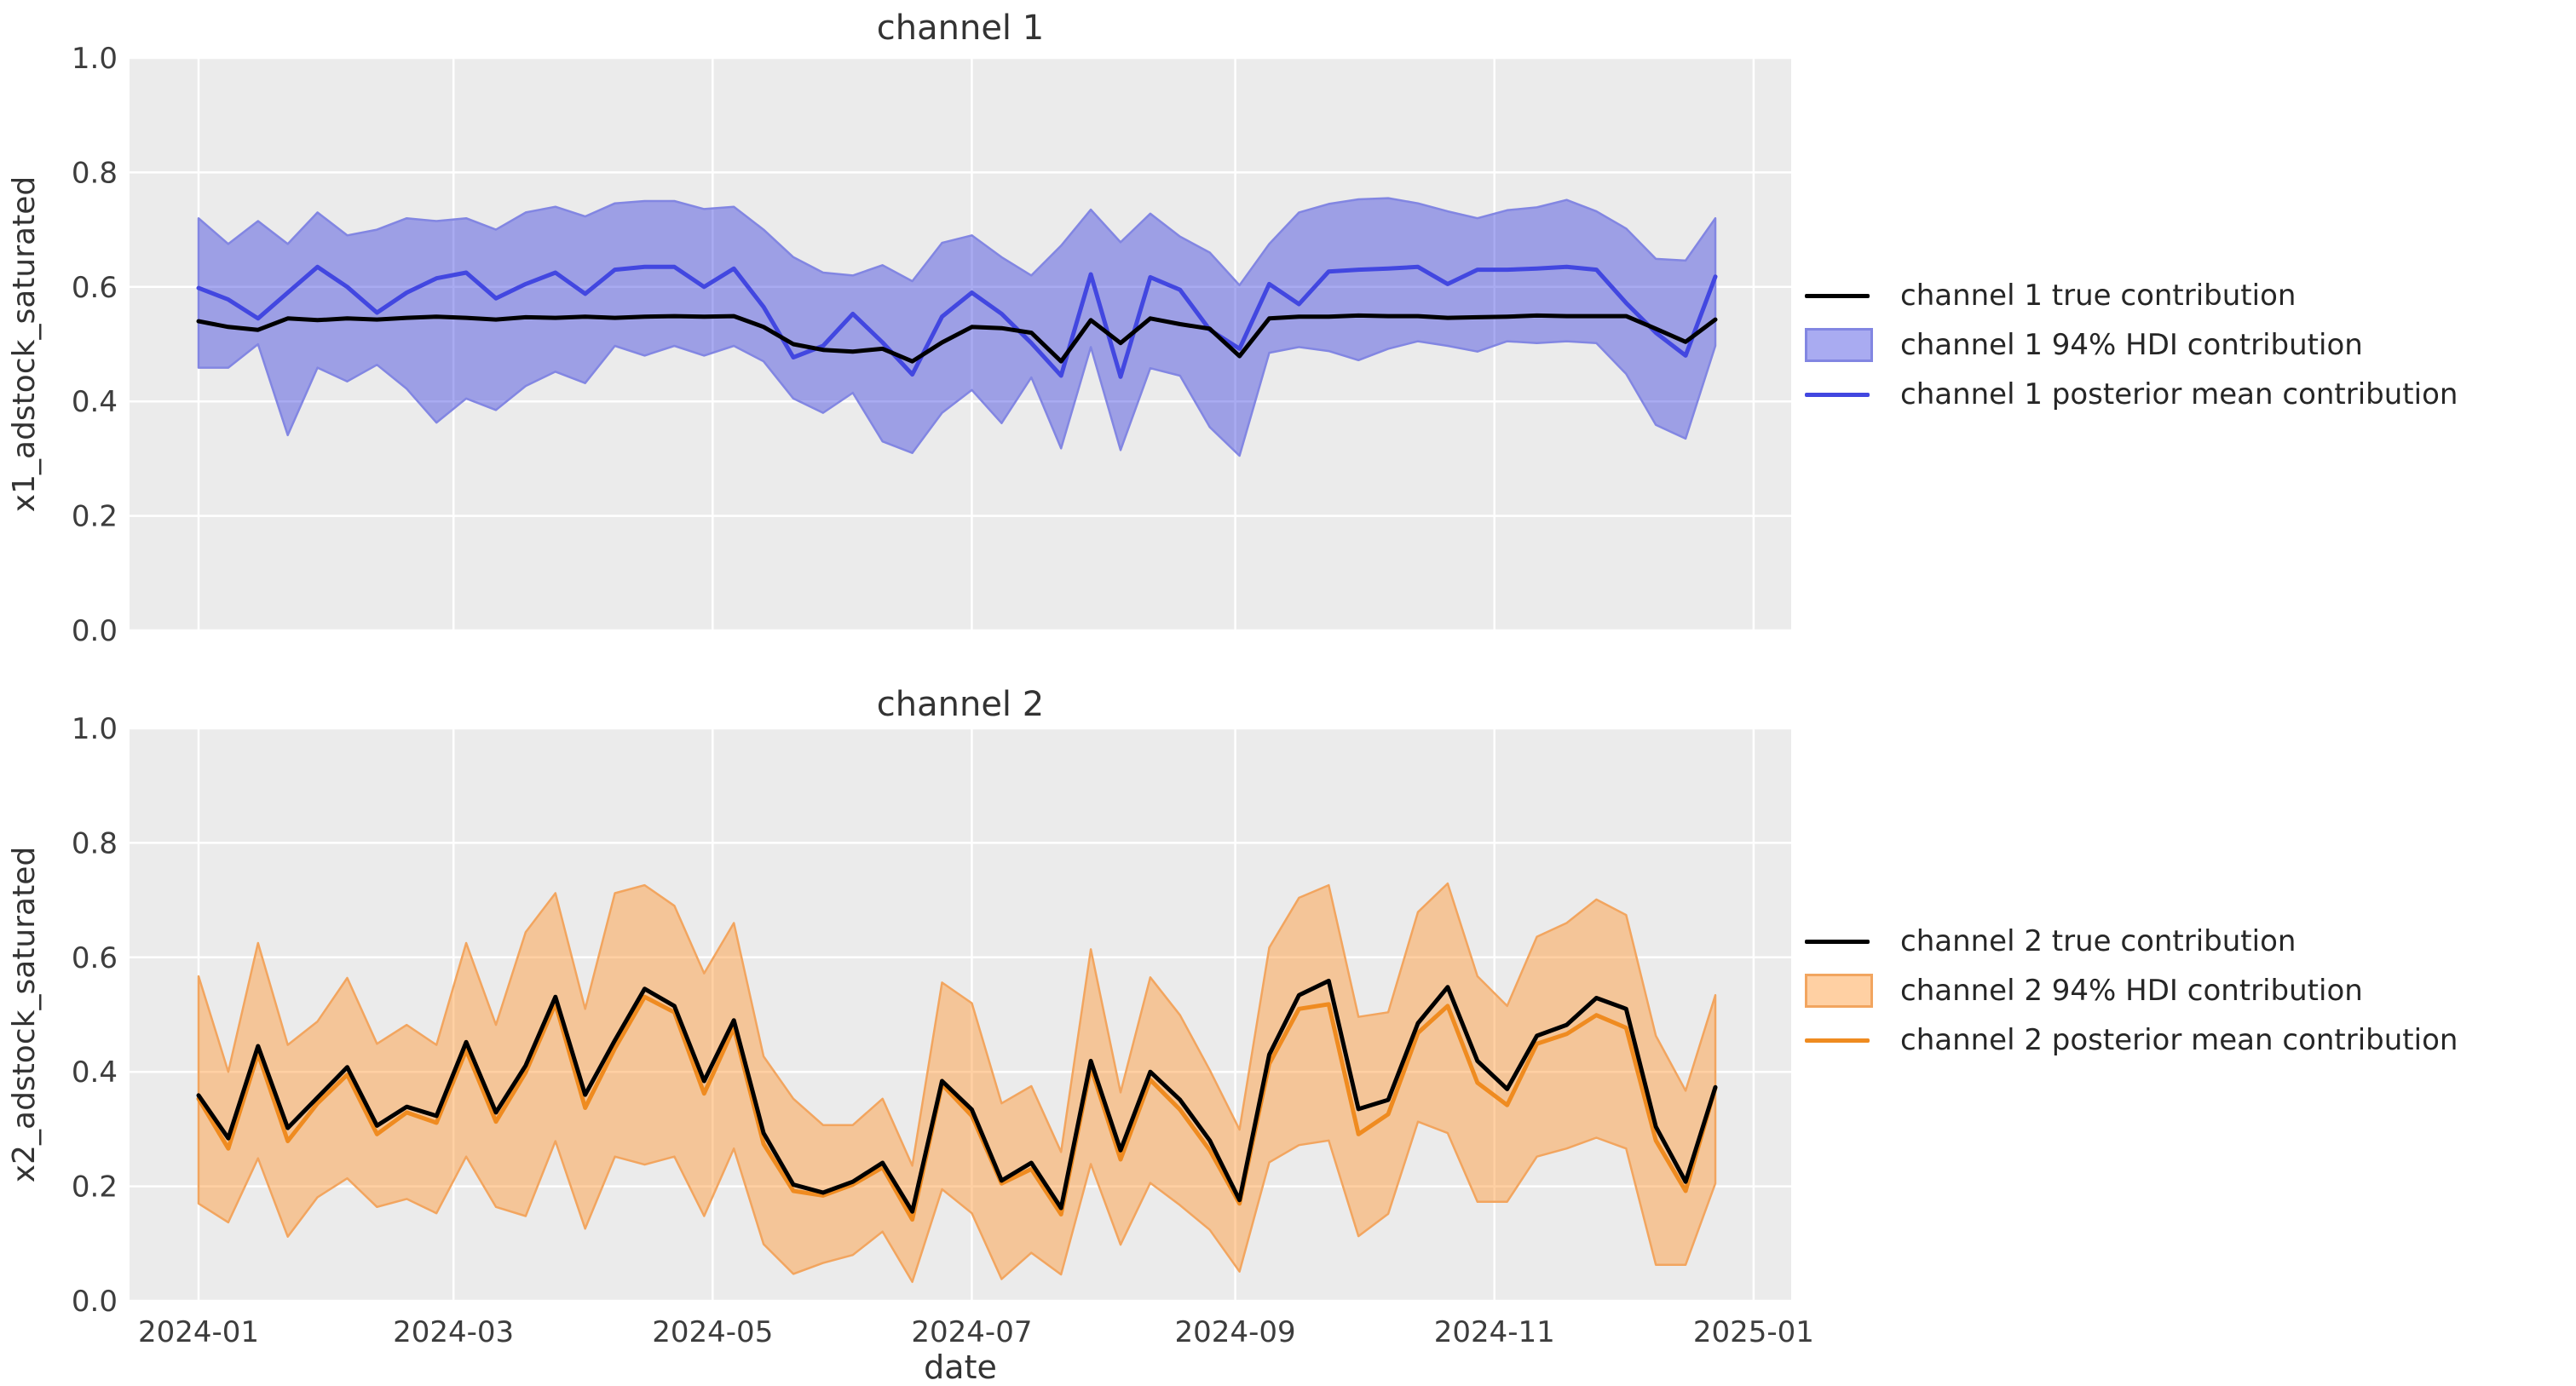  I want to click on x-tick-label: 2024-09, so click(1235, 1332).